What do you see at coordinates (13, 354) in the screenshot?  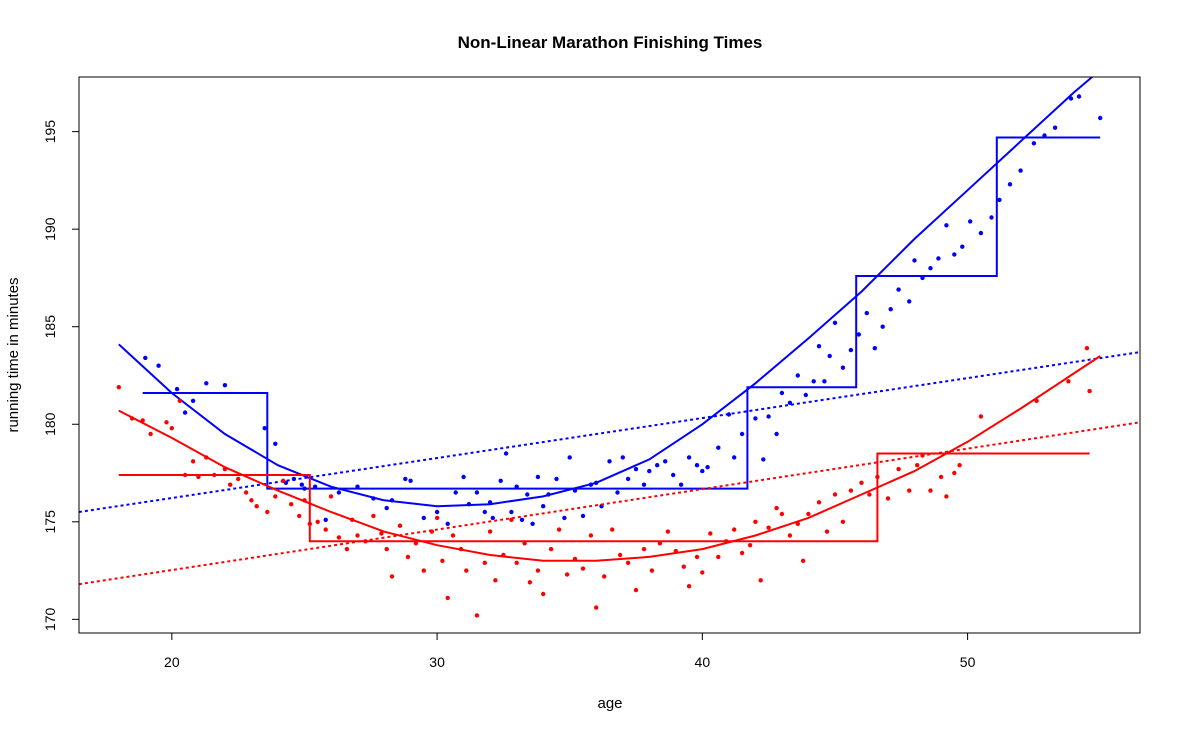 I see `y-axis-label: running time in minutes` at bounding box center [13, 354].